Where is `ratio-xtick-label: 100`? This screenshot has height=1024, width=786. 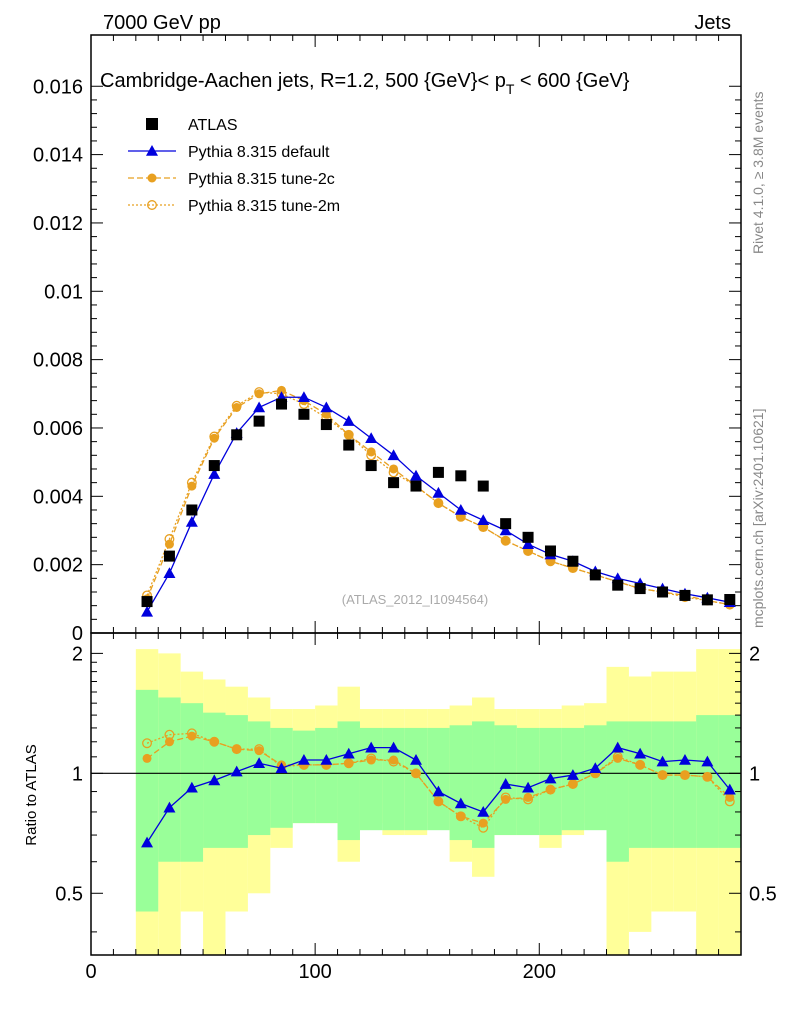 ratio-xtick-label: 100 is located at coordinates (314, 972).